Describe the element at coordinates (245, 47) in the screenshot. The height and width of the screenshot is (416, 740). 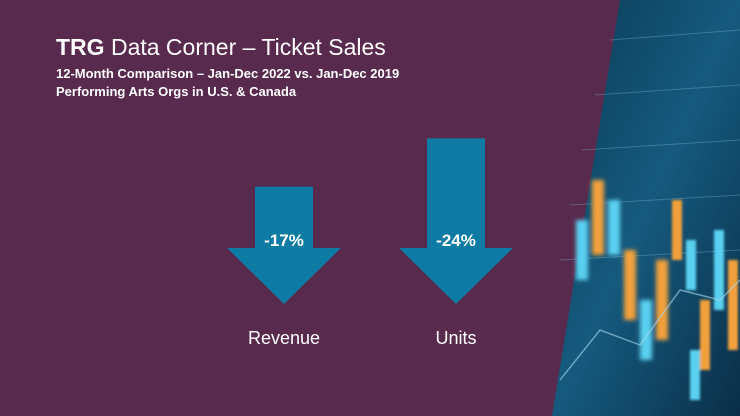
I see `title-text: Data Corner – Ticket Sales` at that location.